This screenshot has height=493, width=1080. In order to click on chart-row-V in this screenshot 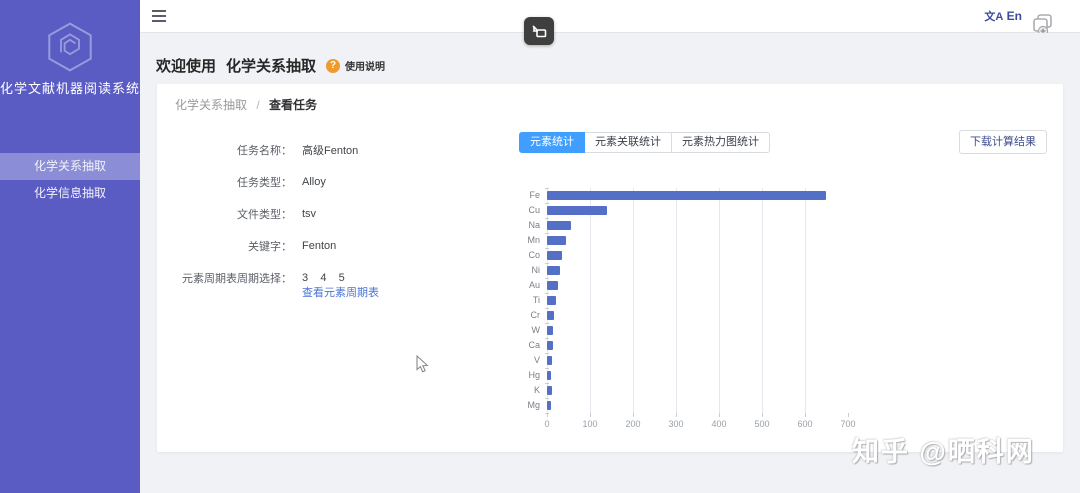, I will do `click(697, 360)`.